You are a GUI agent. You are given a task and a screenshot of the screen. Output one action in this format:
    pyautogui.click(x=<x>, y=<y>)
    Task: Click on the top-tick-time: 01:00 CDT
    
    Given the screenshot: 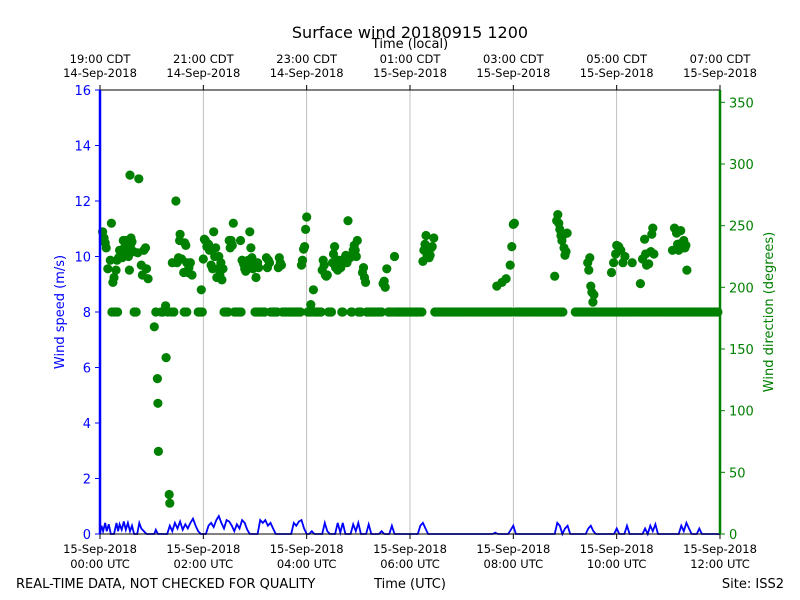 What is the action you would take?
    pyautogui.click(x=411, y=59)
    